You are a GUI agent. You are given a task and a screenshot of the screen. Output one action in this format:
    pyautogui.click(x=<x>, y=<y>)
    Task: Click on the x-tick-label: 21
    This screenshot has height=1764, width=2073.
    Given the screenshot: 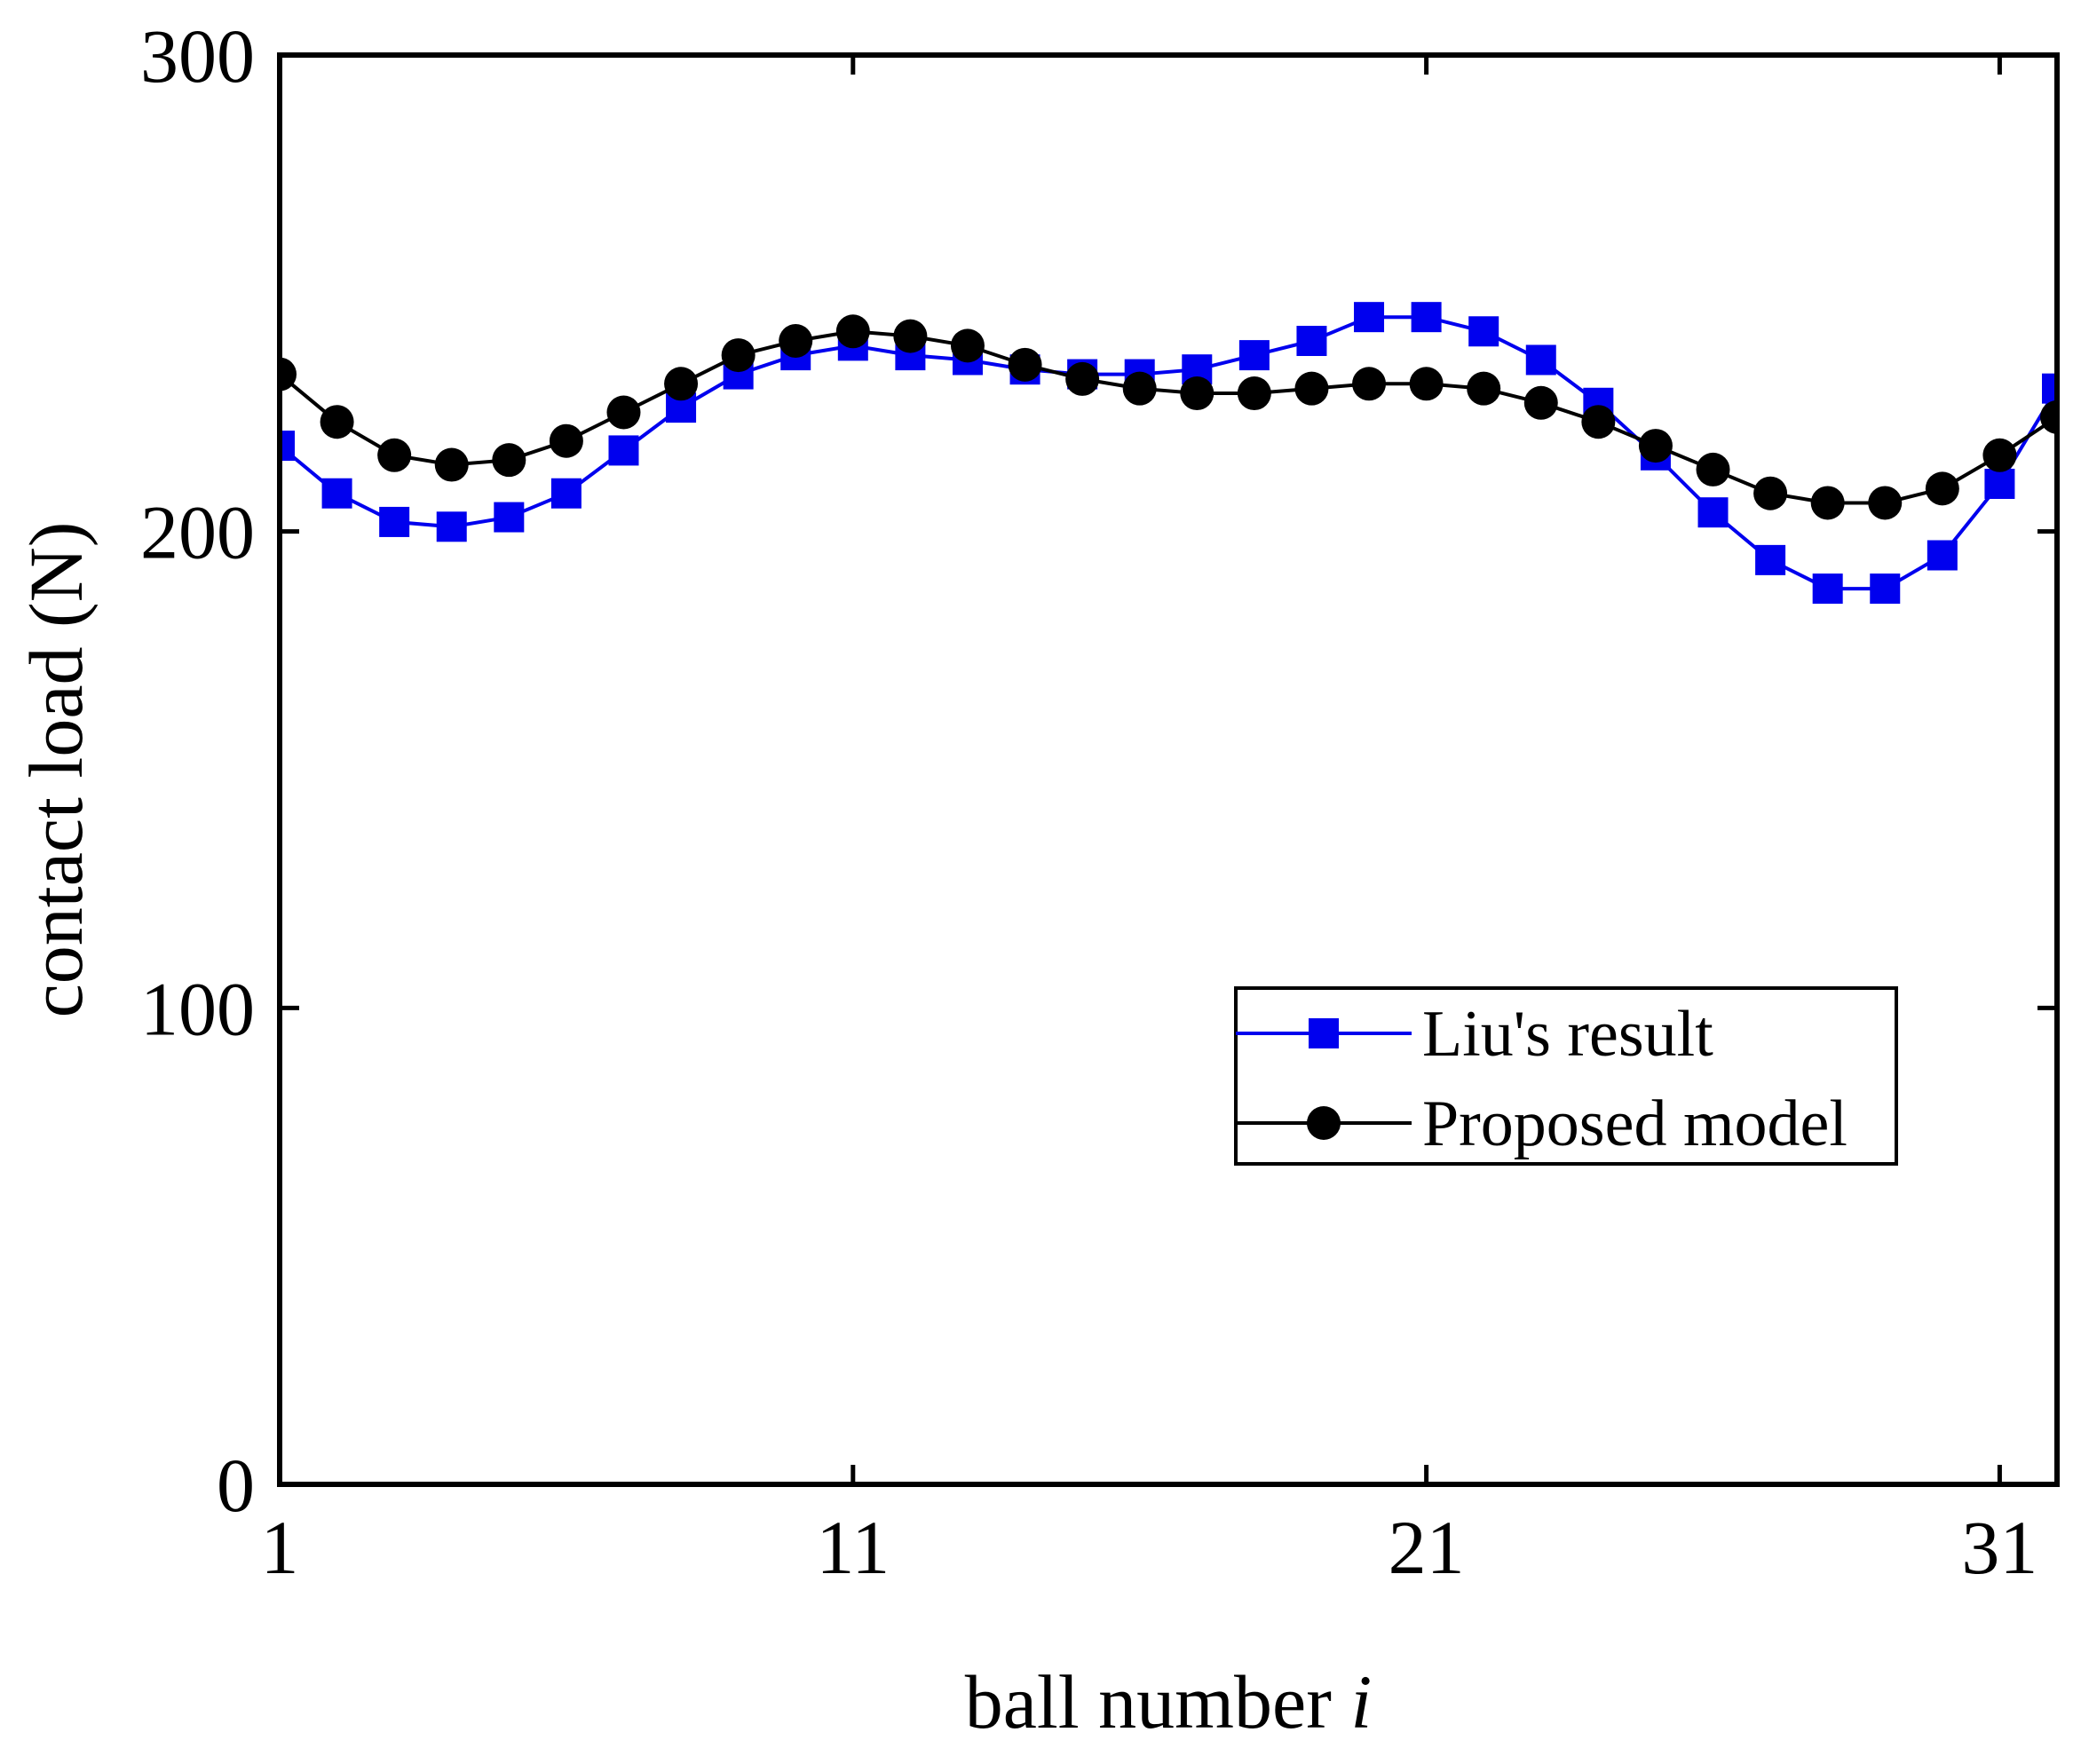 What is the action you would take?
    pyautogui.click(x=1427, y=1547)
    